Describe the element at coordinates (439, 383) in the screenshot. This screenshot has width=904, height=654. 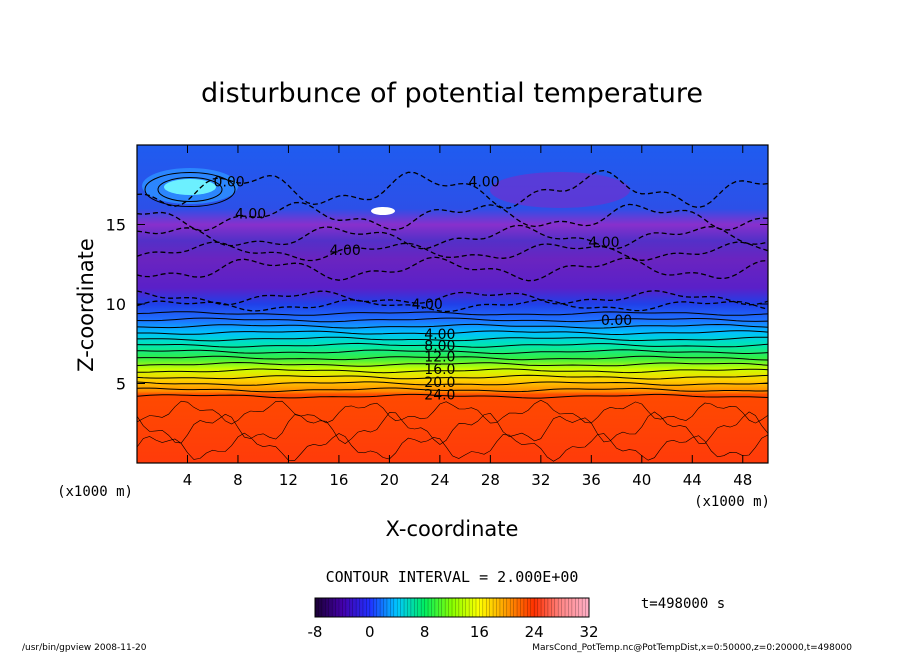
I see `contour-label: 20.0` at that location.